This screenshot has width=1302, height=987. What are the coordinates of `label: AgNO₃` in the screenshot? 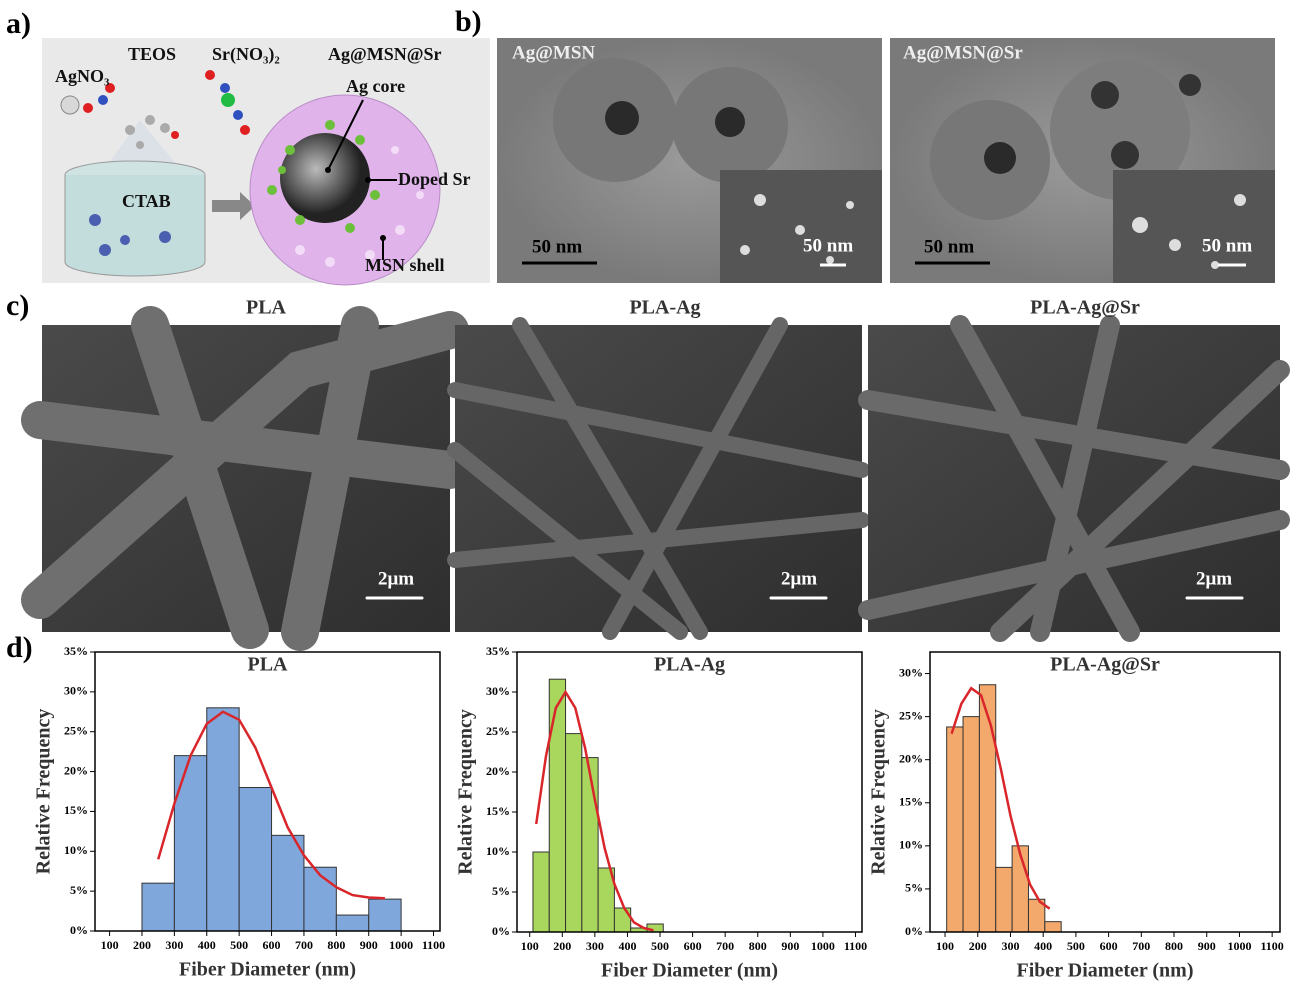 It's located at (82, 76).